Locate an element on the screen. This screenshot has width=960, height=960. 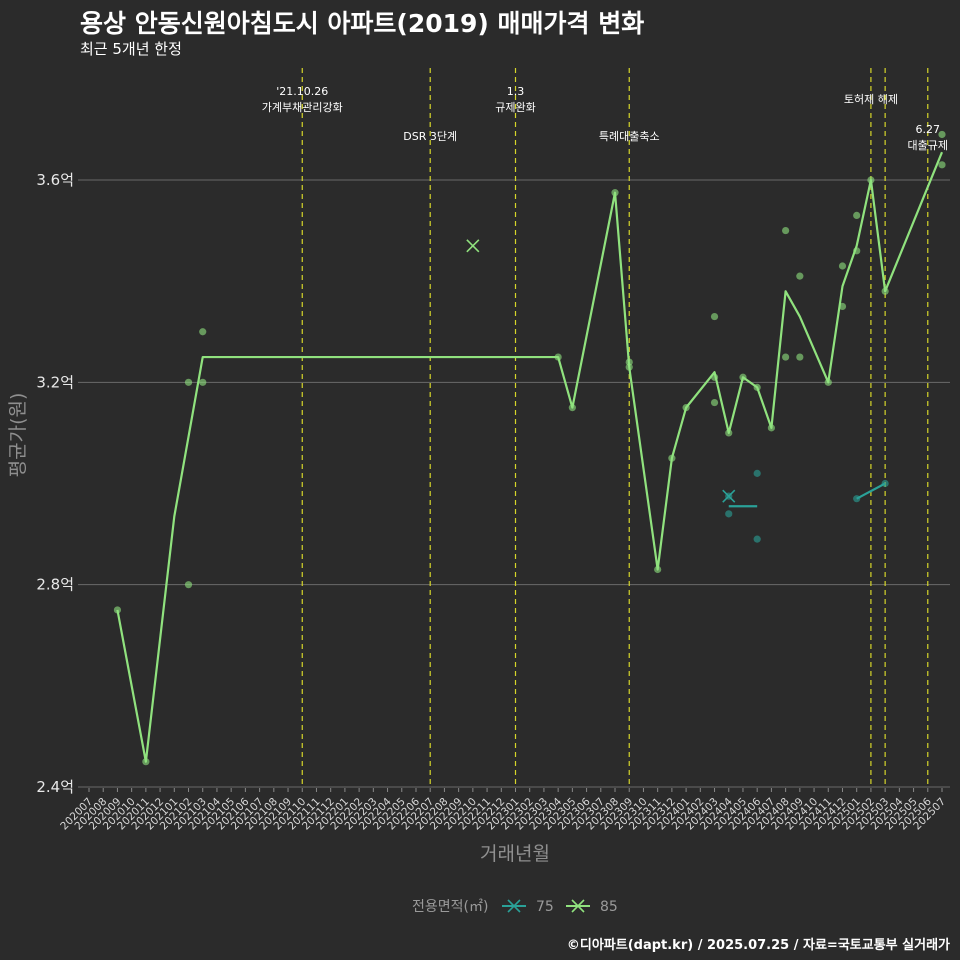
legend-label-75: 75 is located at coordinates (545, 907).